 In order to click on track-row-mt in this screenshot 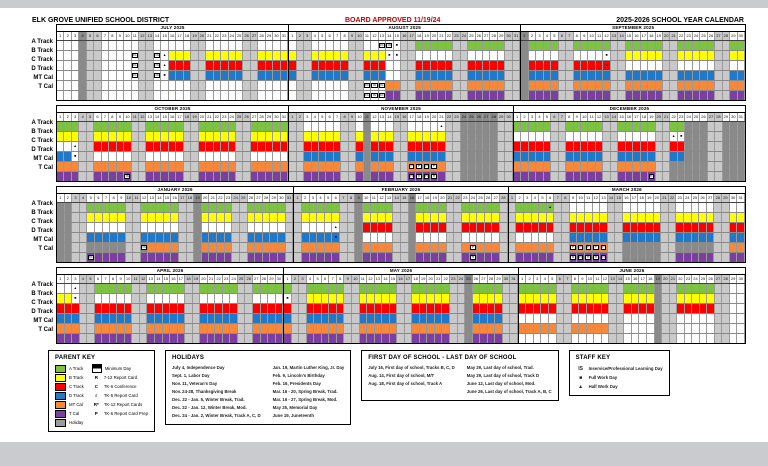, I will do `click(173, 86)`.